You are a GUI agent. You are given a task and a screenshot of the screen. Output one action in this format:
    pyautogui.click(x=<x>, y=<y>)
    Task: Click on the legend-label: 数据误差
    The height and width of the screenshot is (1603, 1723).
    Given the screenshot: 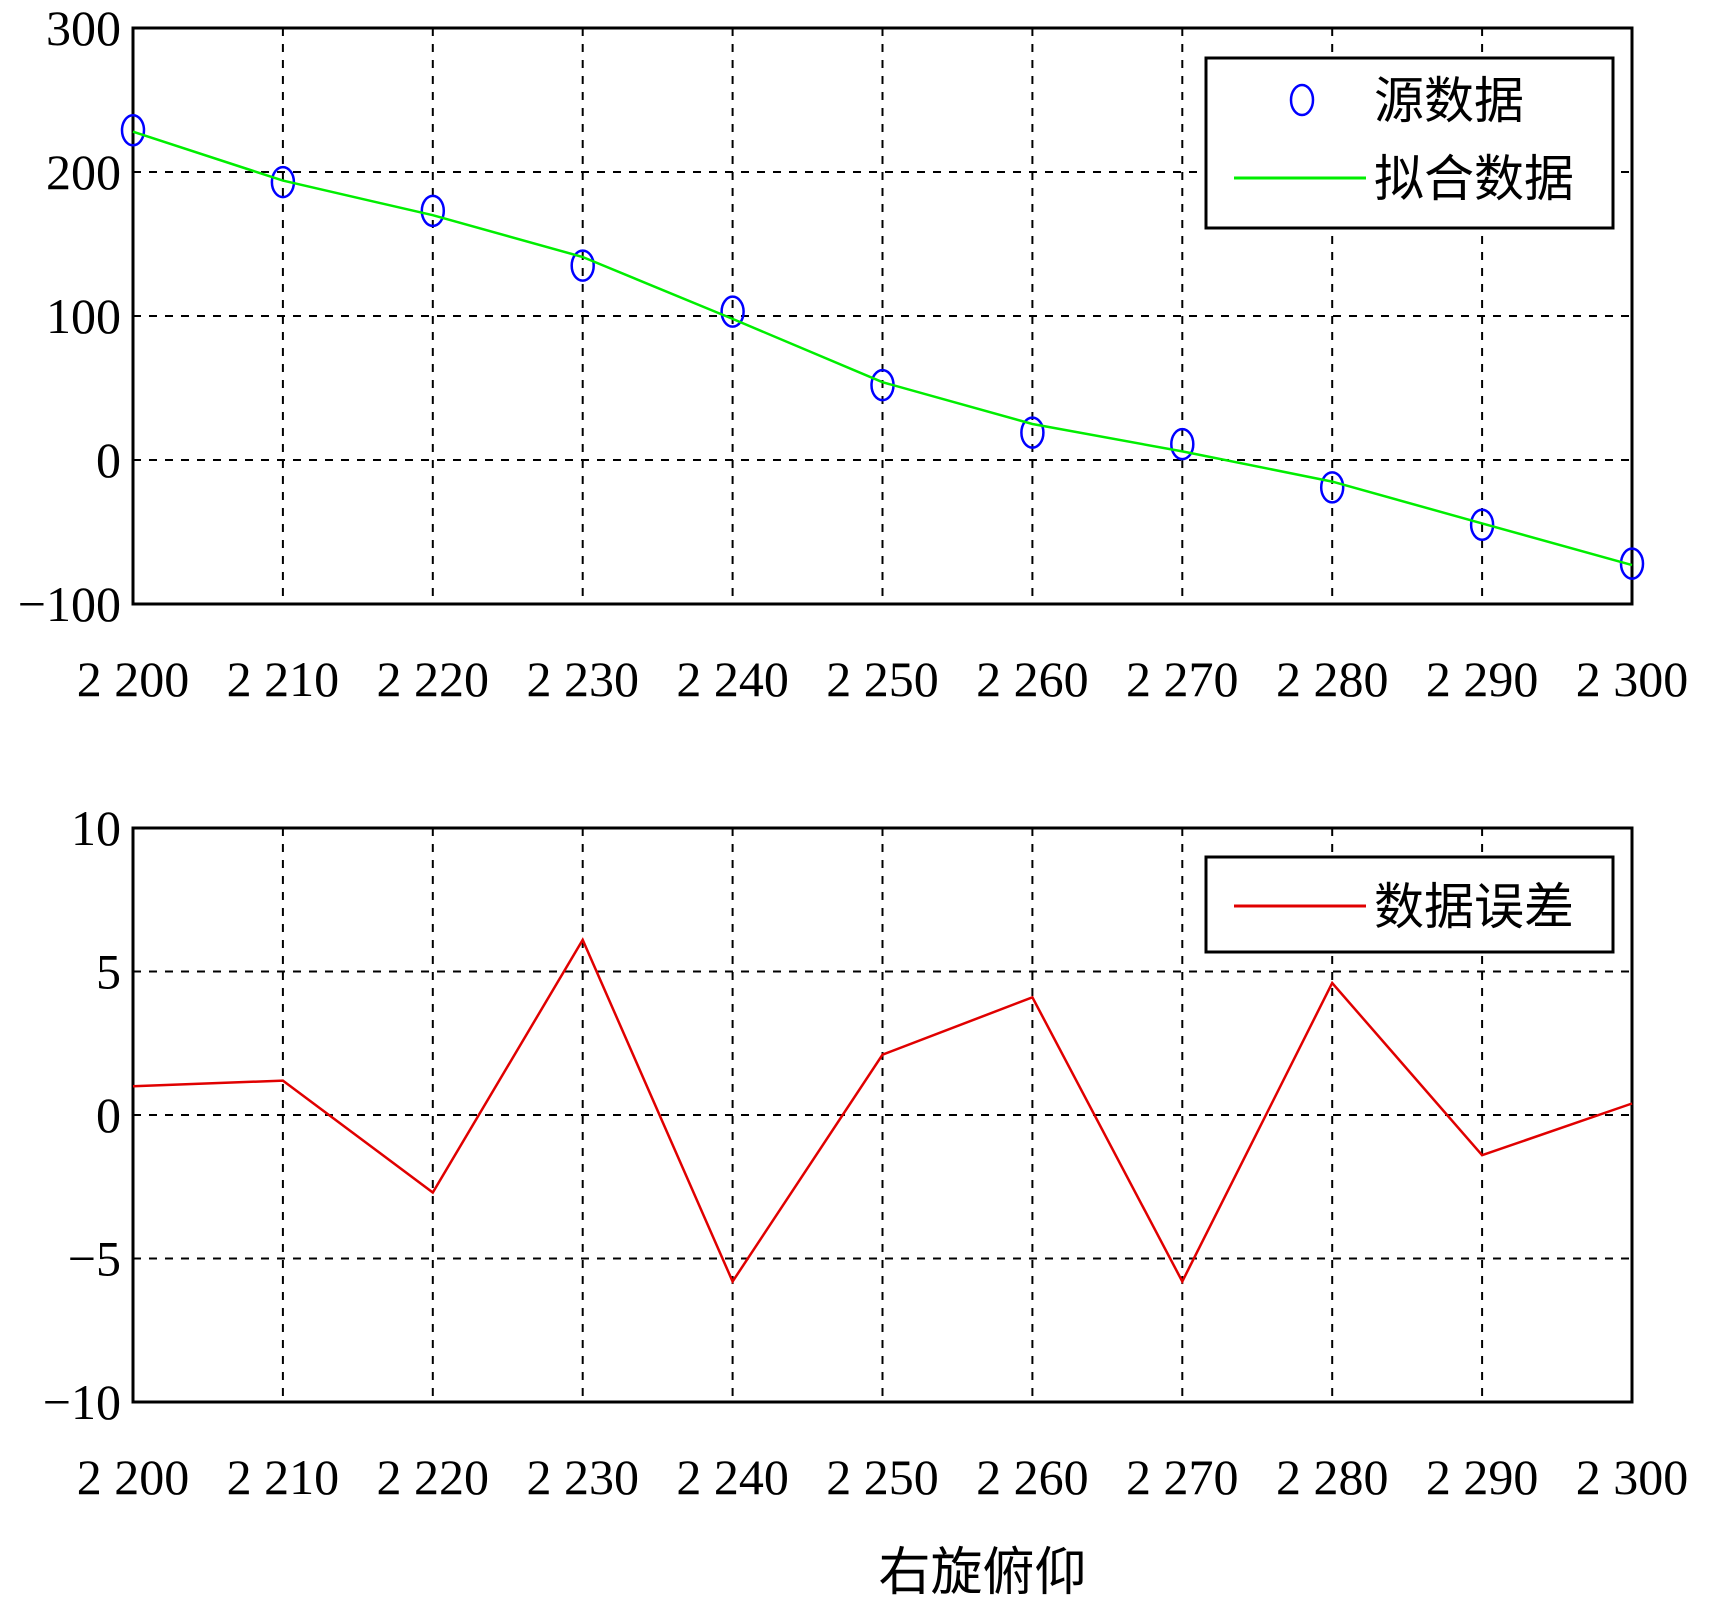 What is the action you would take?
    pyautogui.click(x=1474, y=907)
    